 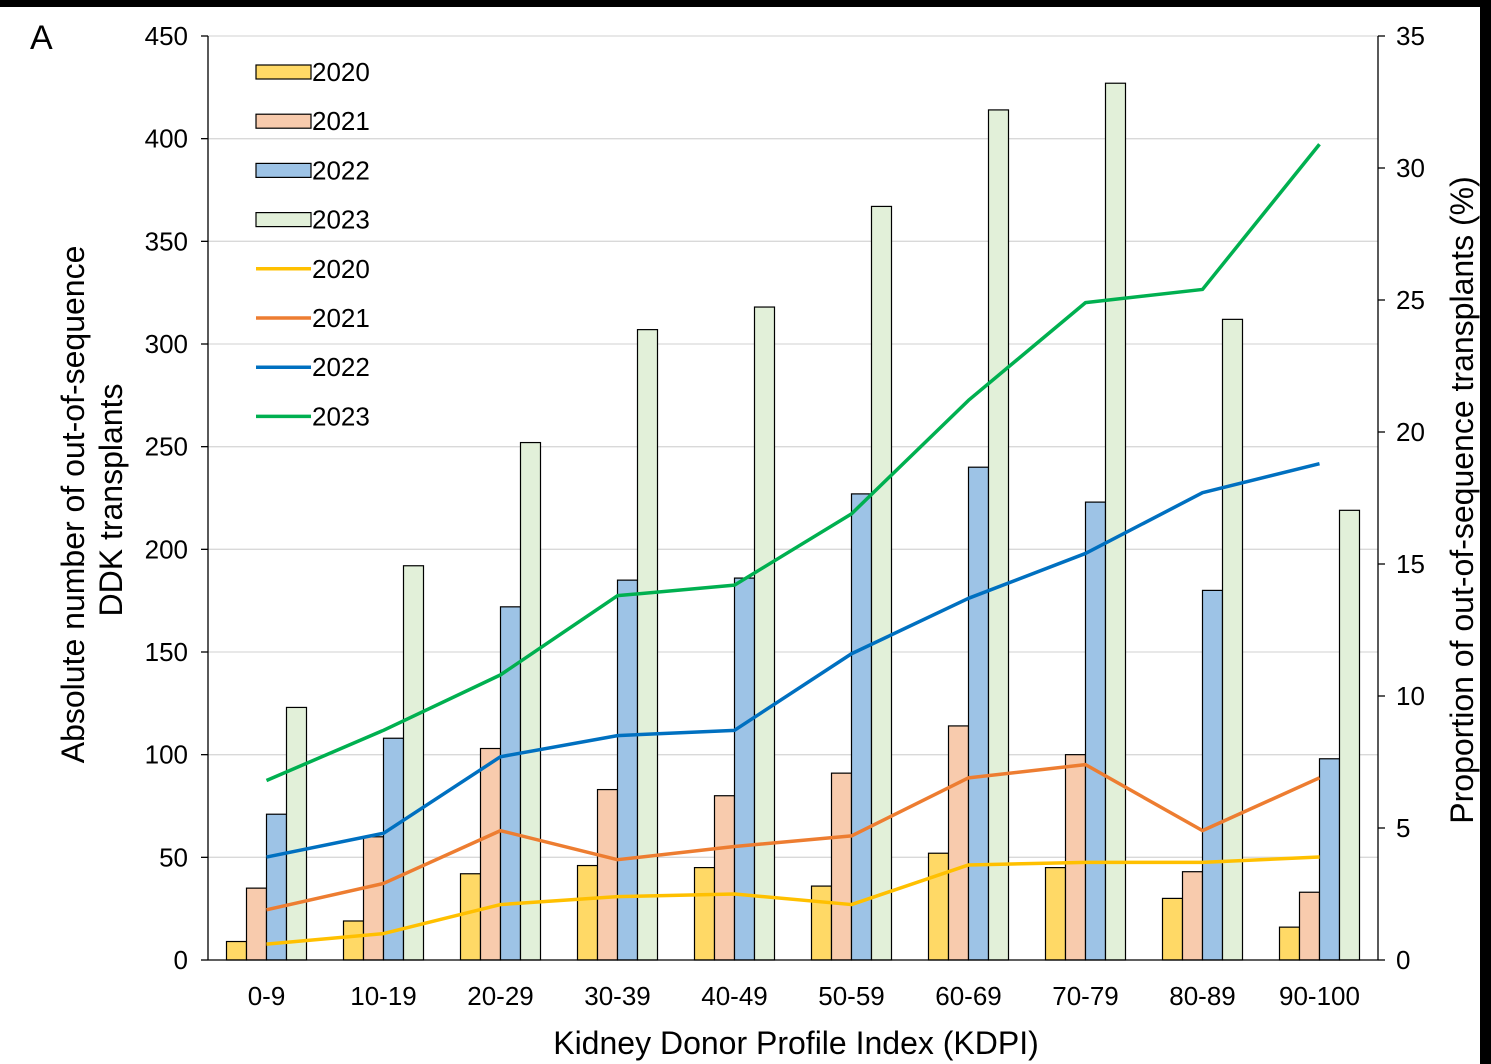 I want to click on x-axis-tick-label: 90-100, so click(x=1319, y=996).